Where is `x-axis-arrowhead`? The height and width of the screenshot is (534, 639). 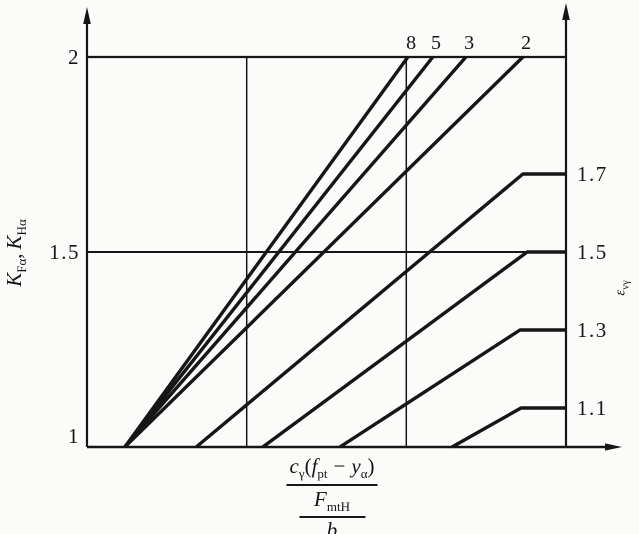
x-axis-arrowhead is located at coordinates (613, 447).